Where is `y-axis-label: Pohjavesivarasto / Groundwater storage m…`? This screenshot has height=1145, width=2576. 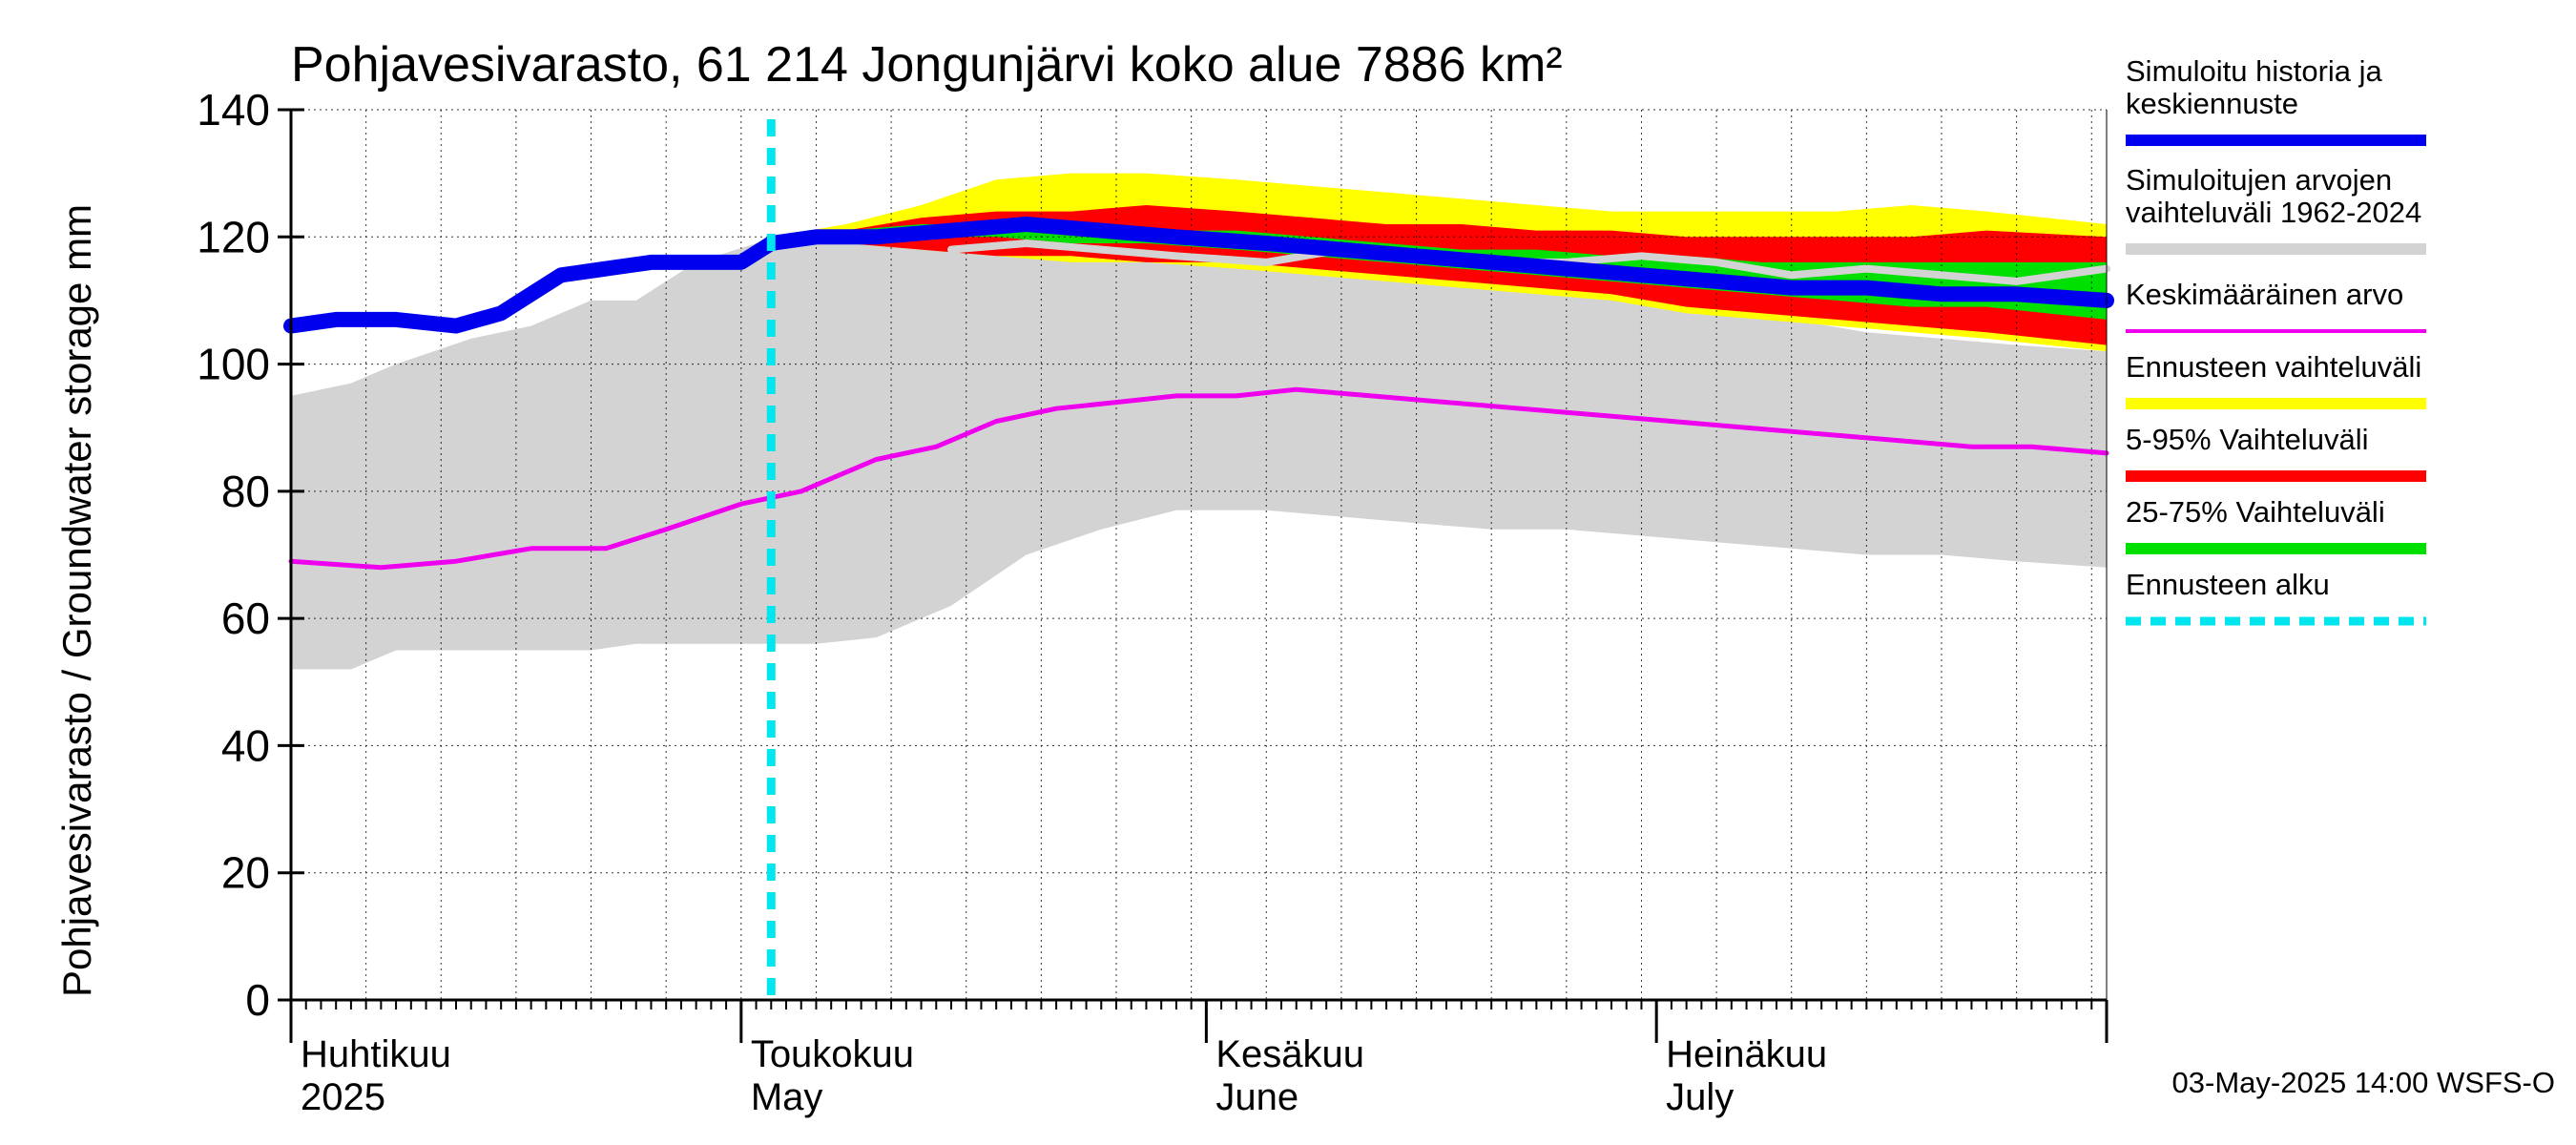
y-axis-label: Pohjavesivarasto / Groundwater storage m… is located at coordinates (76, 600).